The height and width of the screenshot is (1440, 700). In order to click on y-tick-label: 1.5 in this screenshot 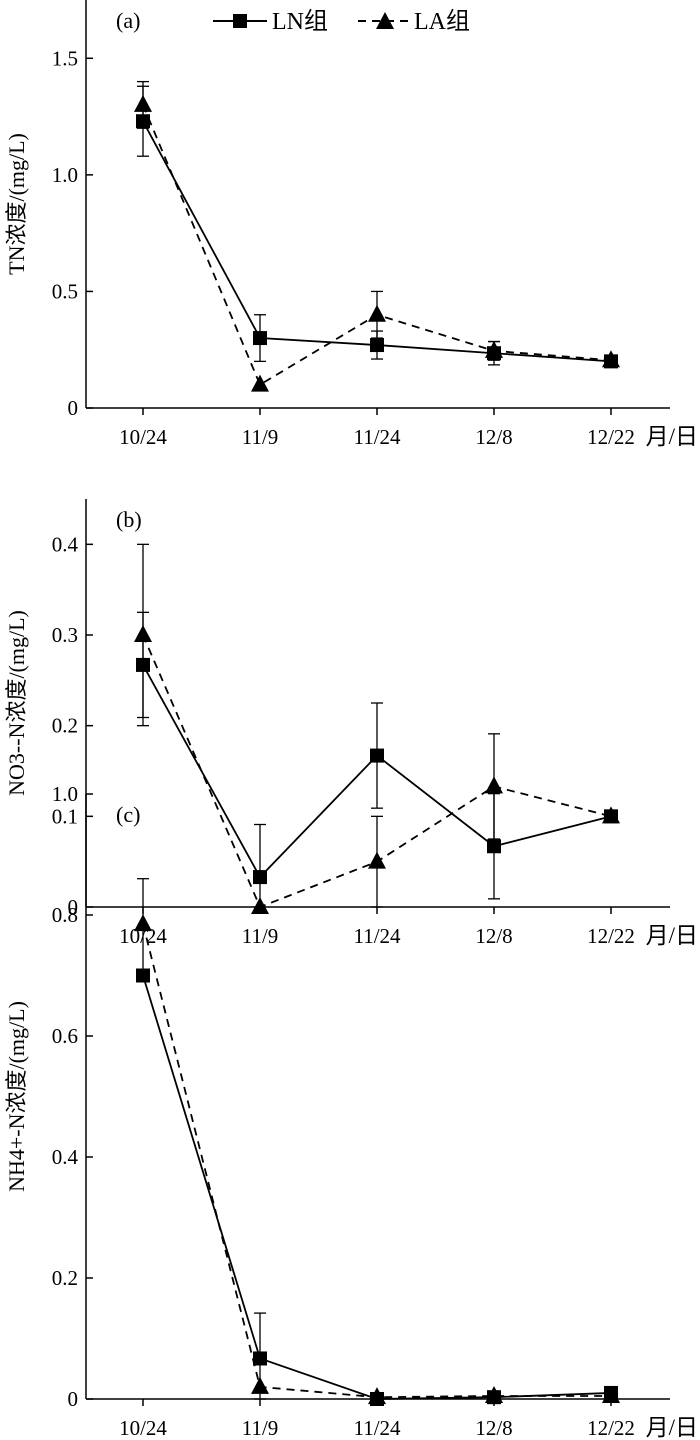, I will do `click(65, 58)`.